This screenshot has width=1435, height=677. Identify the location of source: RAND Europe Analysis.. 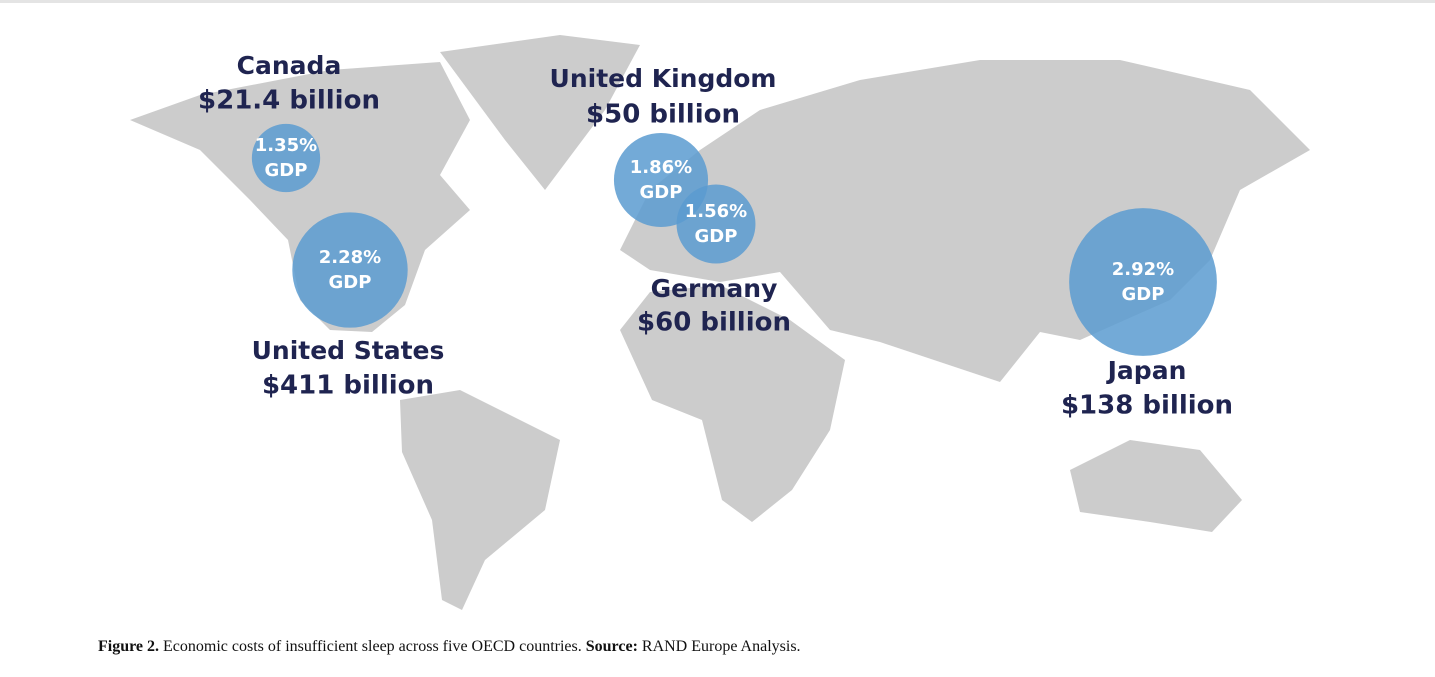
(721, 646).